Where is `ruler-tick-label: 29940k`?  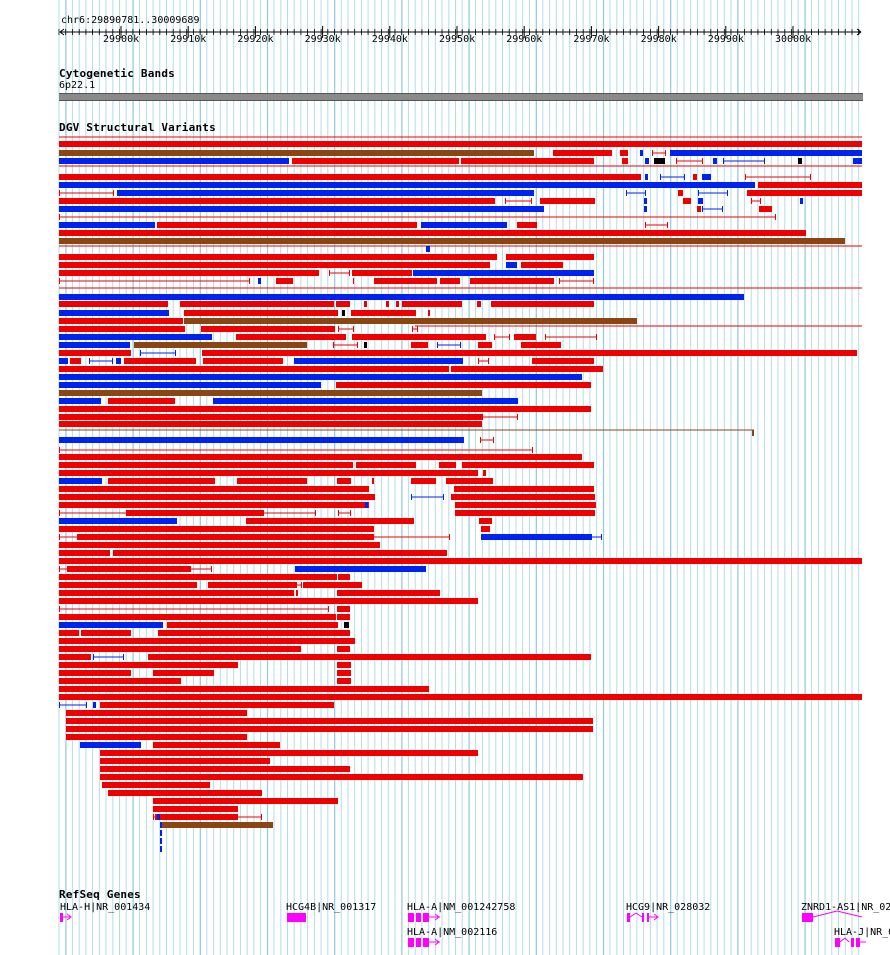
ruler-tick-label: 29940k is located at coordinates (389, 39).